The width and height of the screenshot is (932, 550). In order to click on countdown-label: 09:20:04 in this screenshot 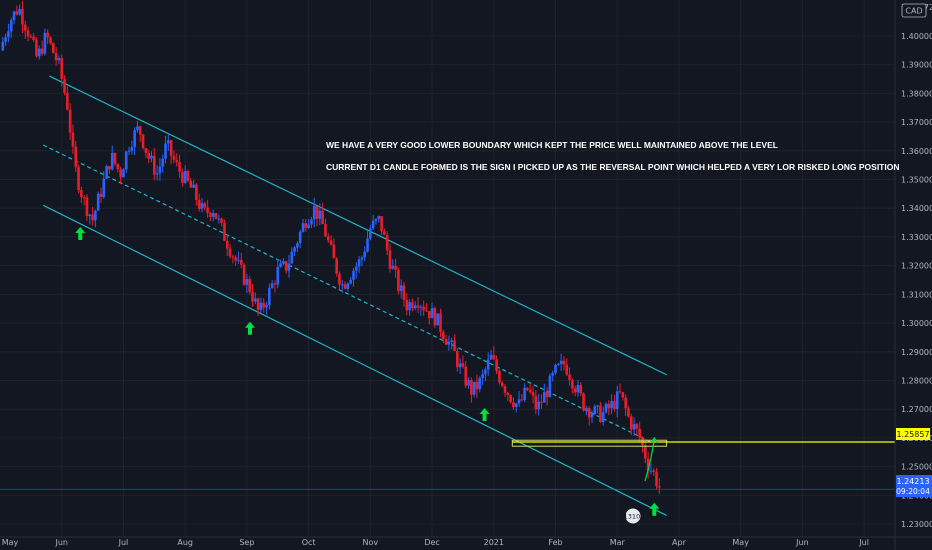, I will do `click(913, 491)`.